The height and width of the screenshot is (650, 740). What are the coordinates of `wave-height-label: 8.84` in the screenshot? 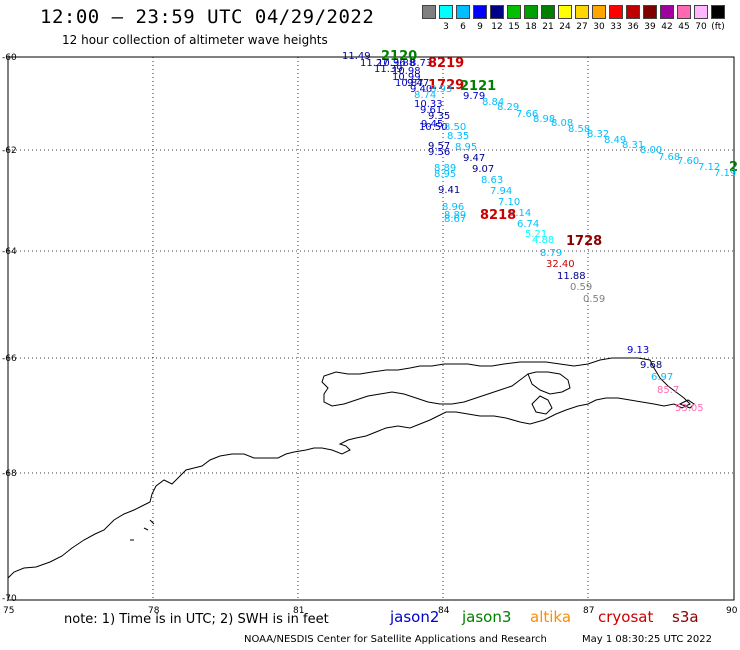 It's located at (493, 102).